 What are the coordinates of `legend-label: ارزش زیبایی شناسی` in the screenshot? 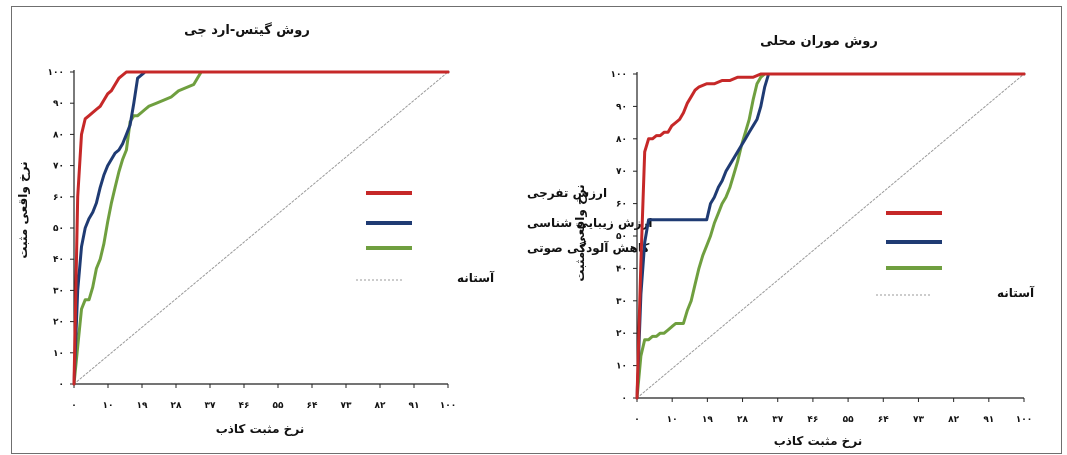 It's located at (589, 223).